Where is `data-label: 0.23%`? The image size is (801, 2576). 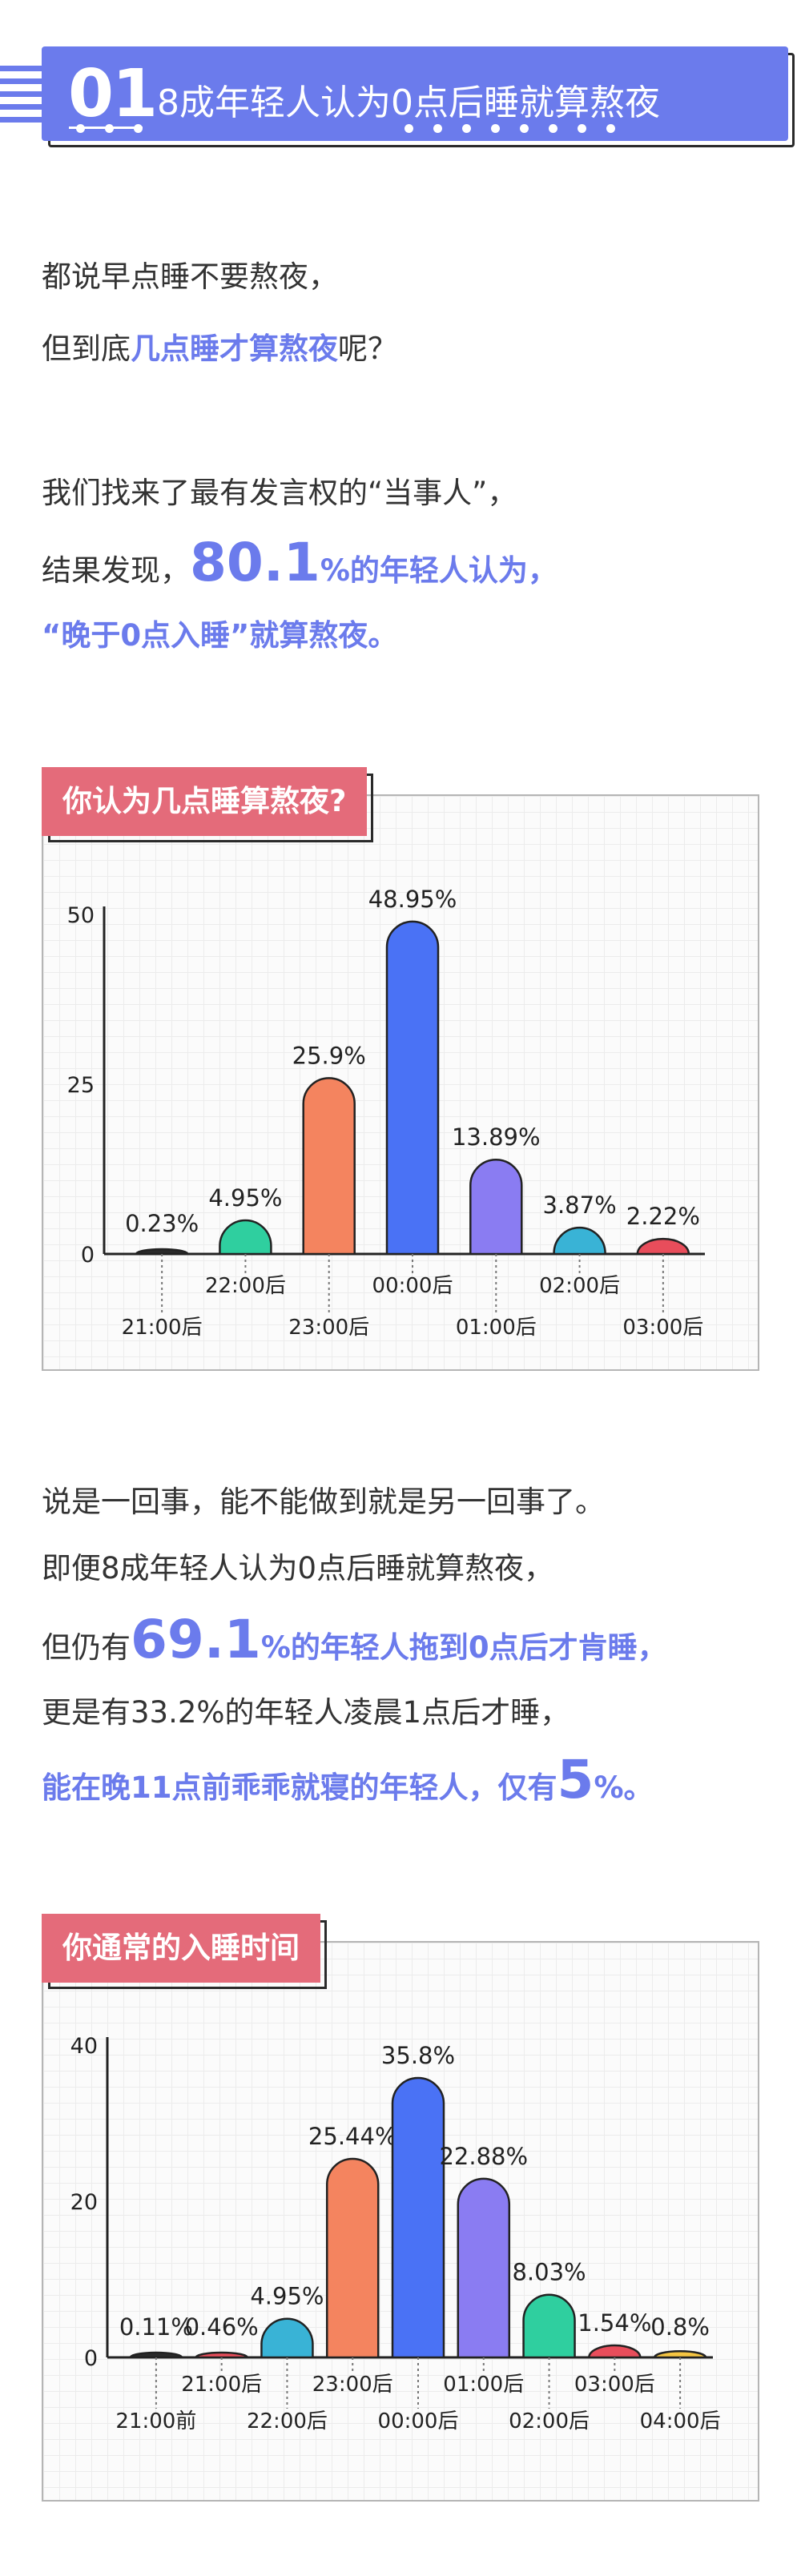 data-label: 0.23% is located at coordinates (162, 1223).